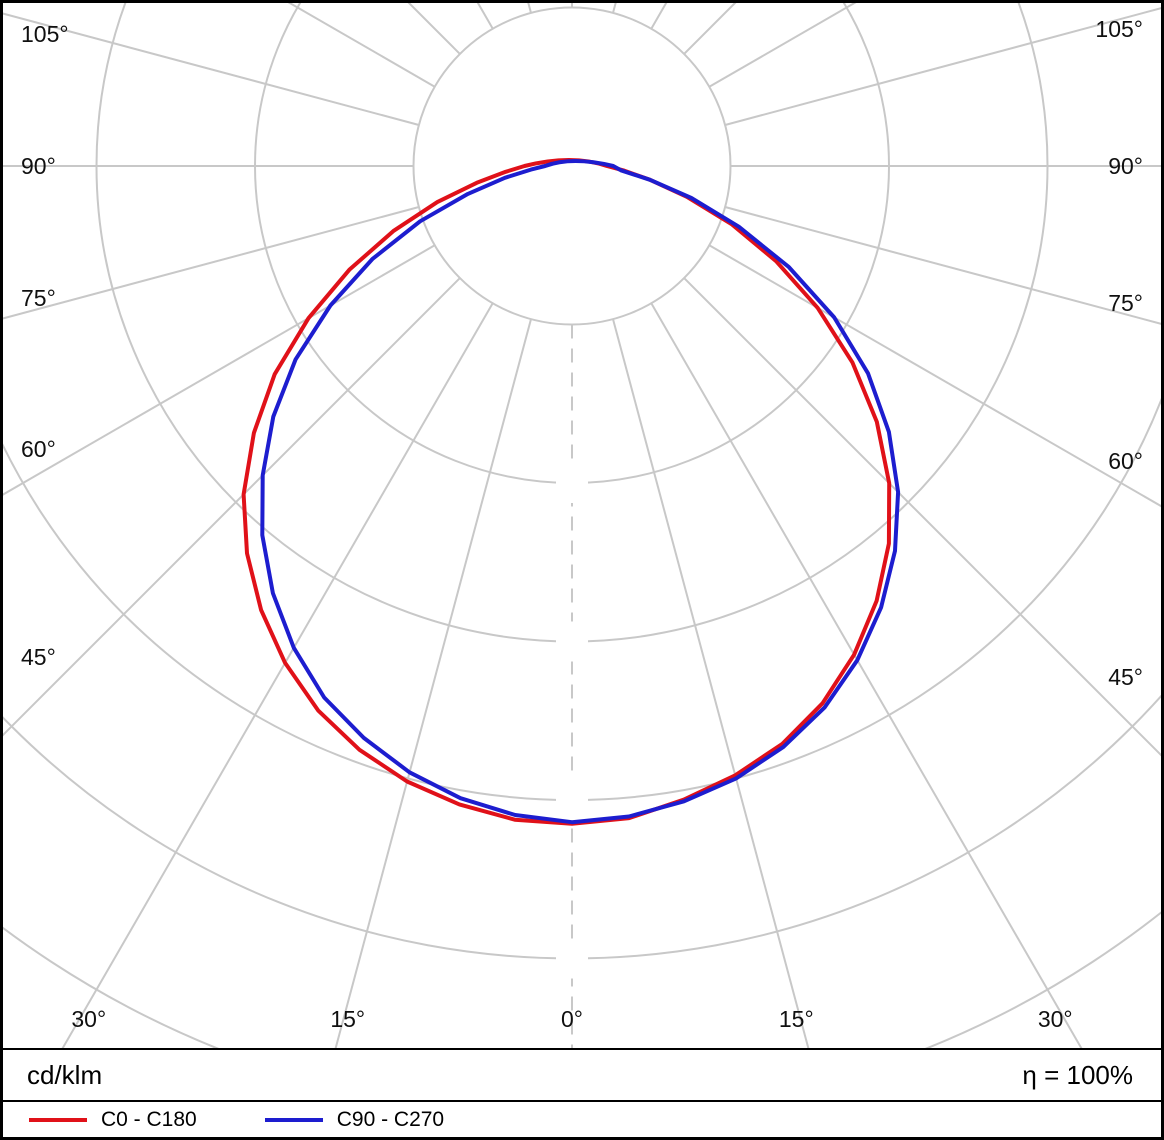  What do you see at coordinates (572, 1019) in the screenshot?
I see `angle-tick-label: 0°` at bounding box center [572, 1019].